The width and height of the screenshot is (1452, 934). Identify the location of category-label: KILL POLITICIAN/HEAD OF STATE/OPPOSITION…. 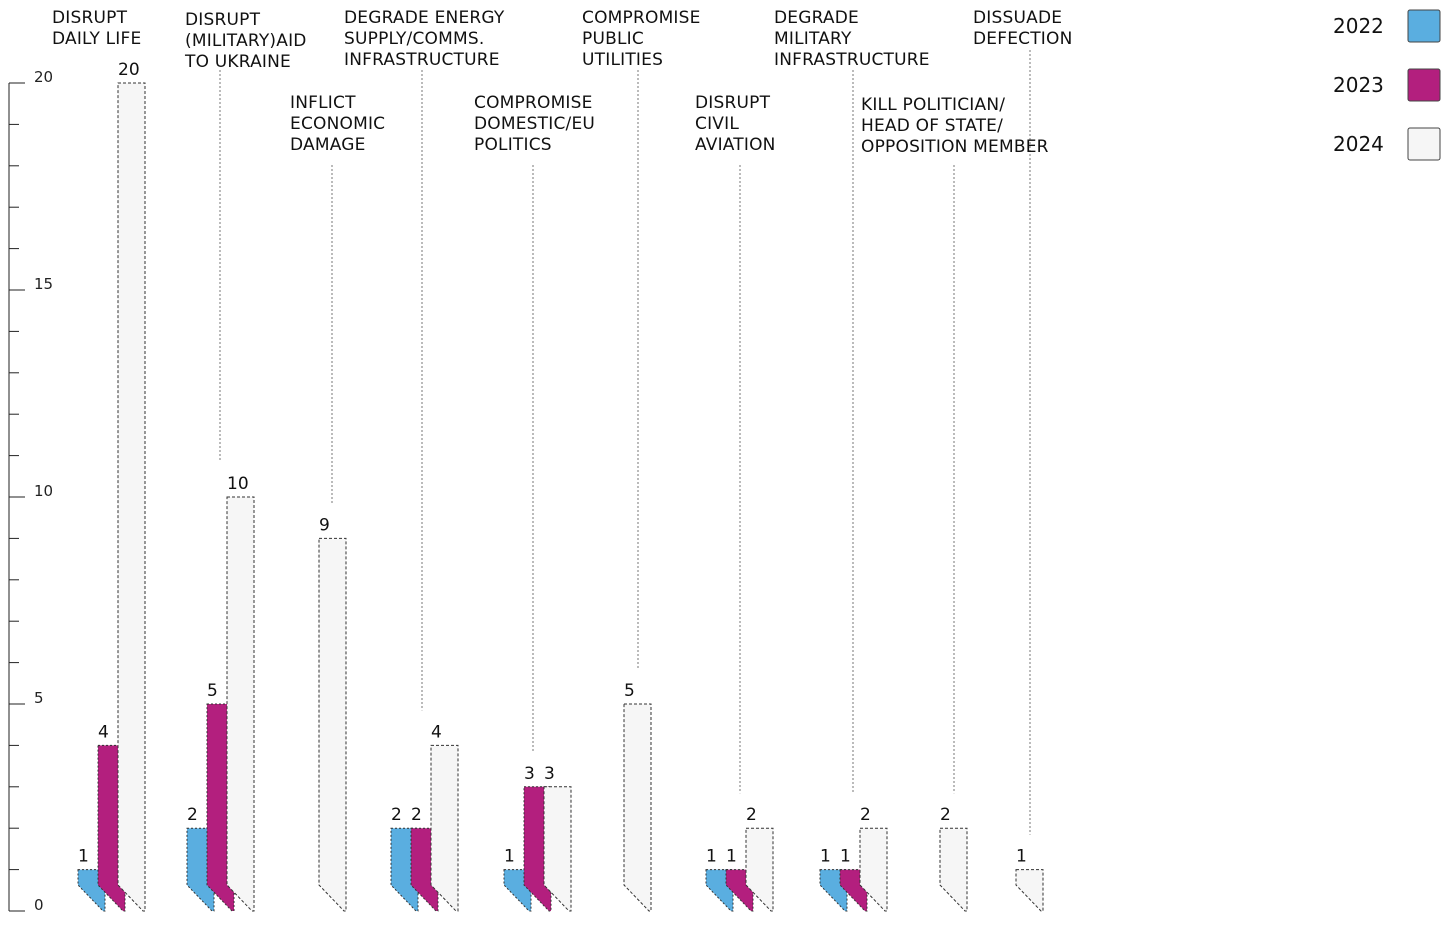
(955, 126).